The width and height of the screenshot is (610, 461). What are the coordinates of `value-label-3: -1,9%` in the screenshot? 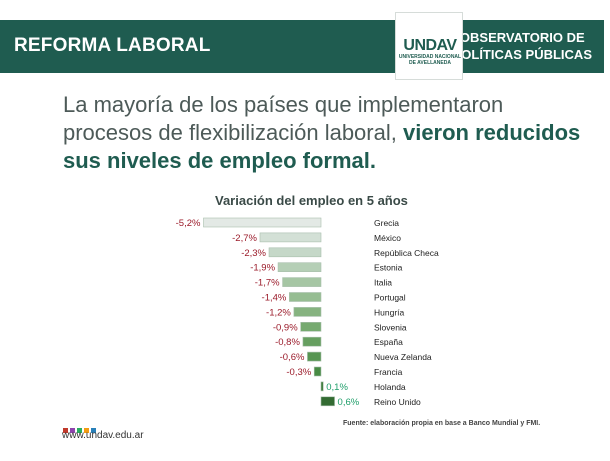 It's located at (262, 268).